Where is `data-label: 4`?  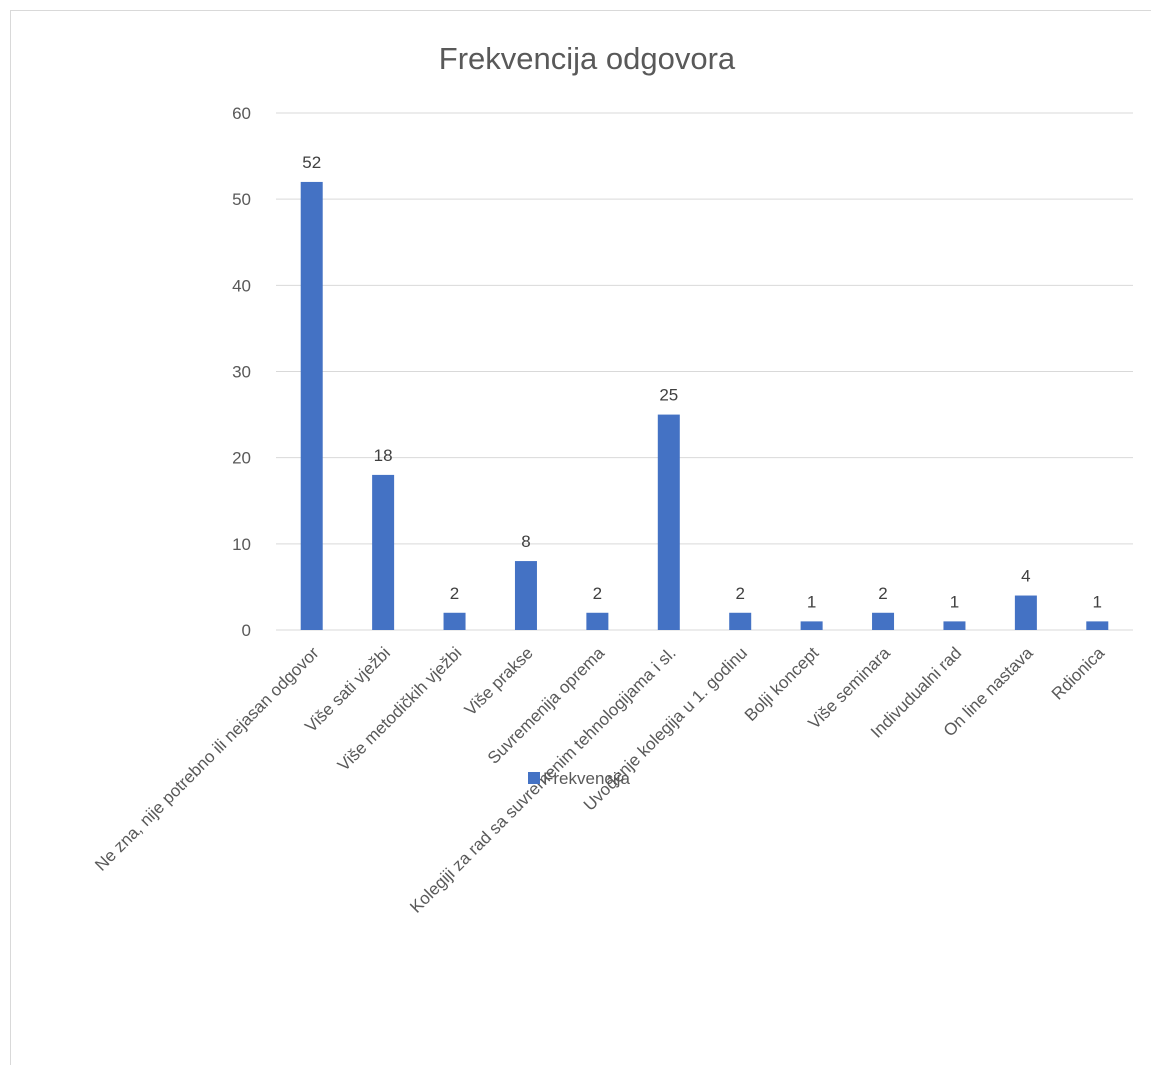 data-label: 4 is located at coordinates (1025, 576).